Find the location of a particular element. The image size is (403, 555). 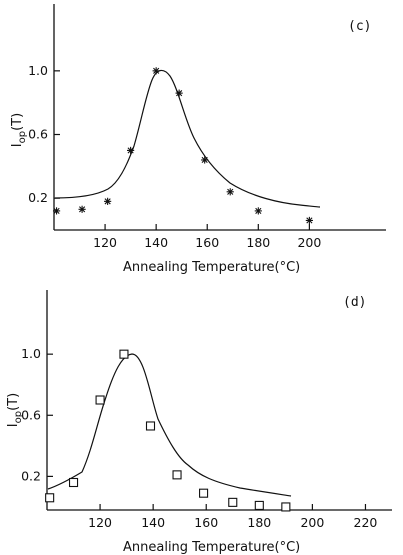

panel-c-y-tick-label: 0.6 is located at coordinates (38, 134).